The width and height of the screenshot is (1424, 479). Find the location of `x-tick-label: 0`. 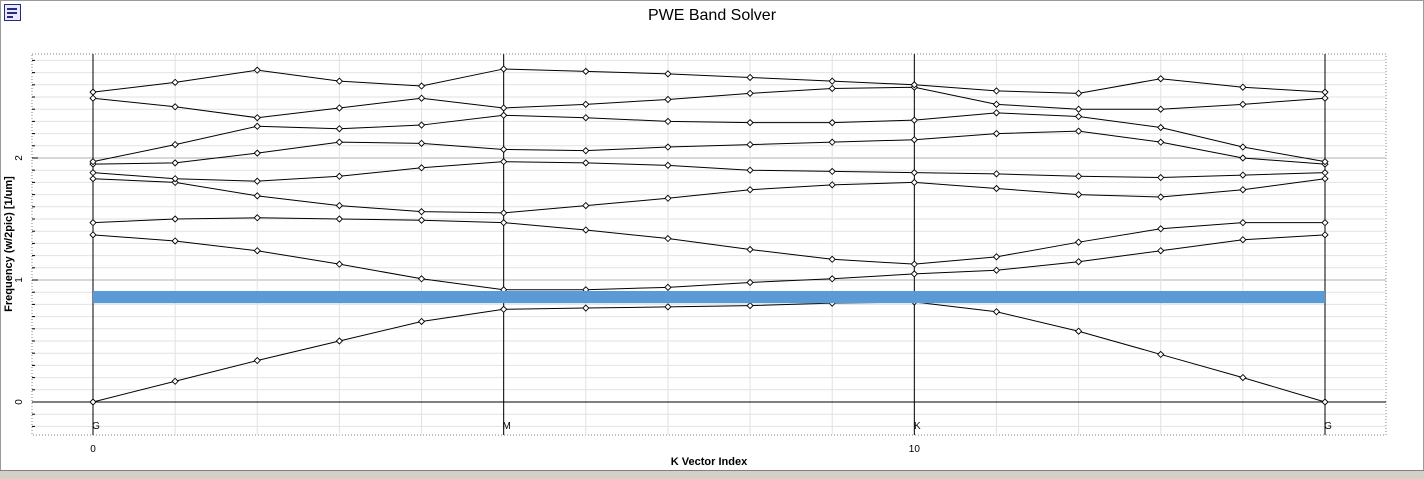

x-tick-label: 0 is located at coordinates (93, 449).